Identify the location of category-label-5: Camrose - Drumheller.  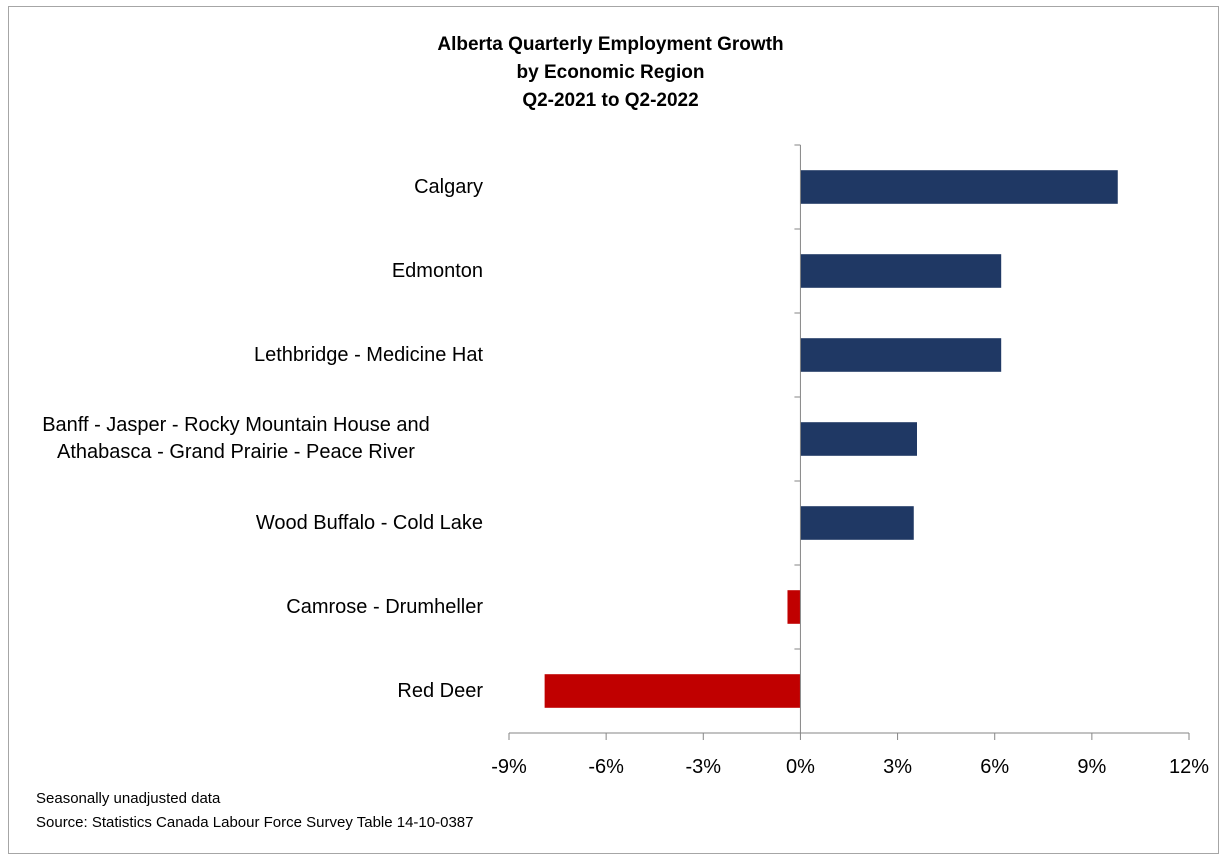
(243, 607).